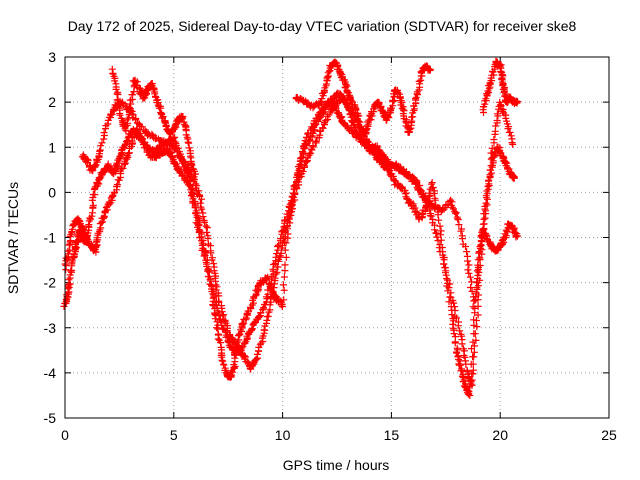  I want to click on x-tick-label: 10, so click(283, 435).